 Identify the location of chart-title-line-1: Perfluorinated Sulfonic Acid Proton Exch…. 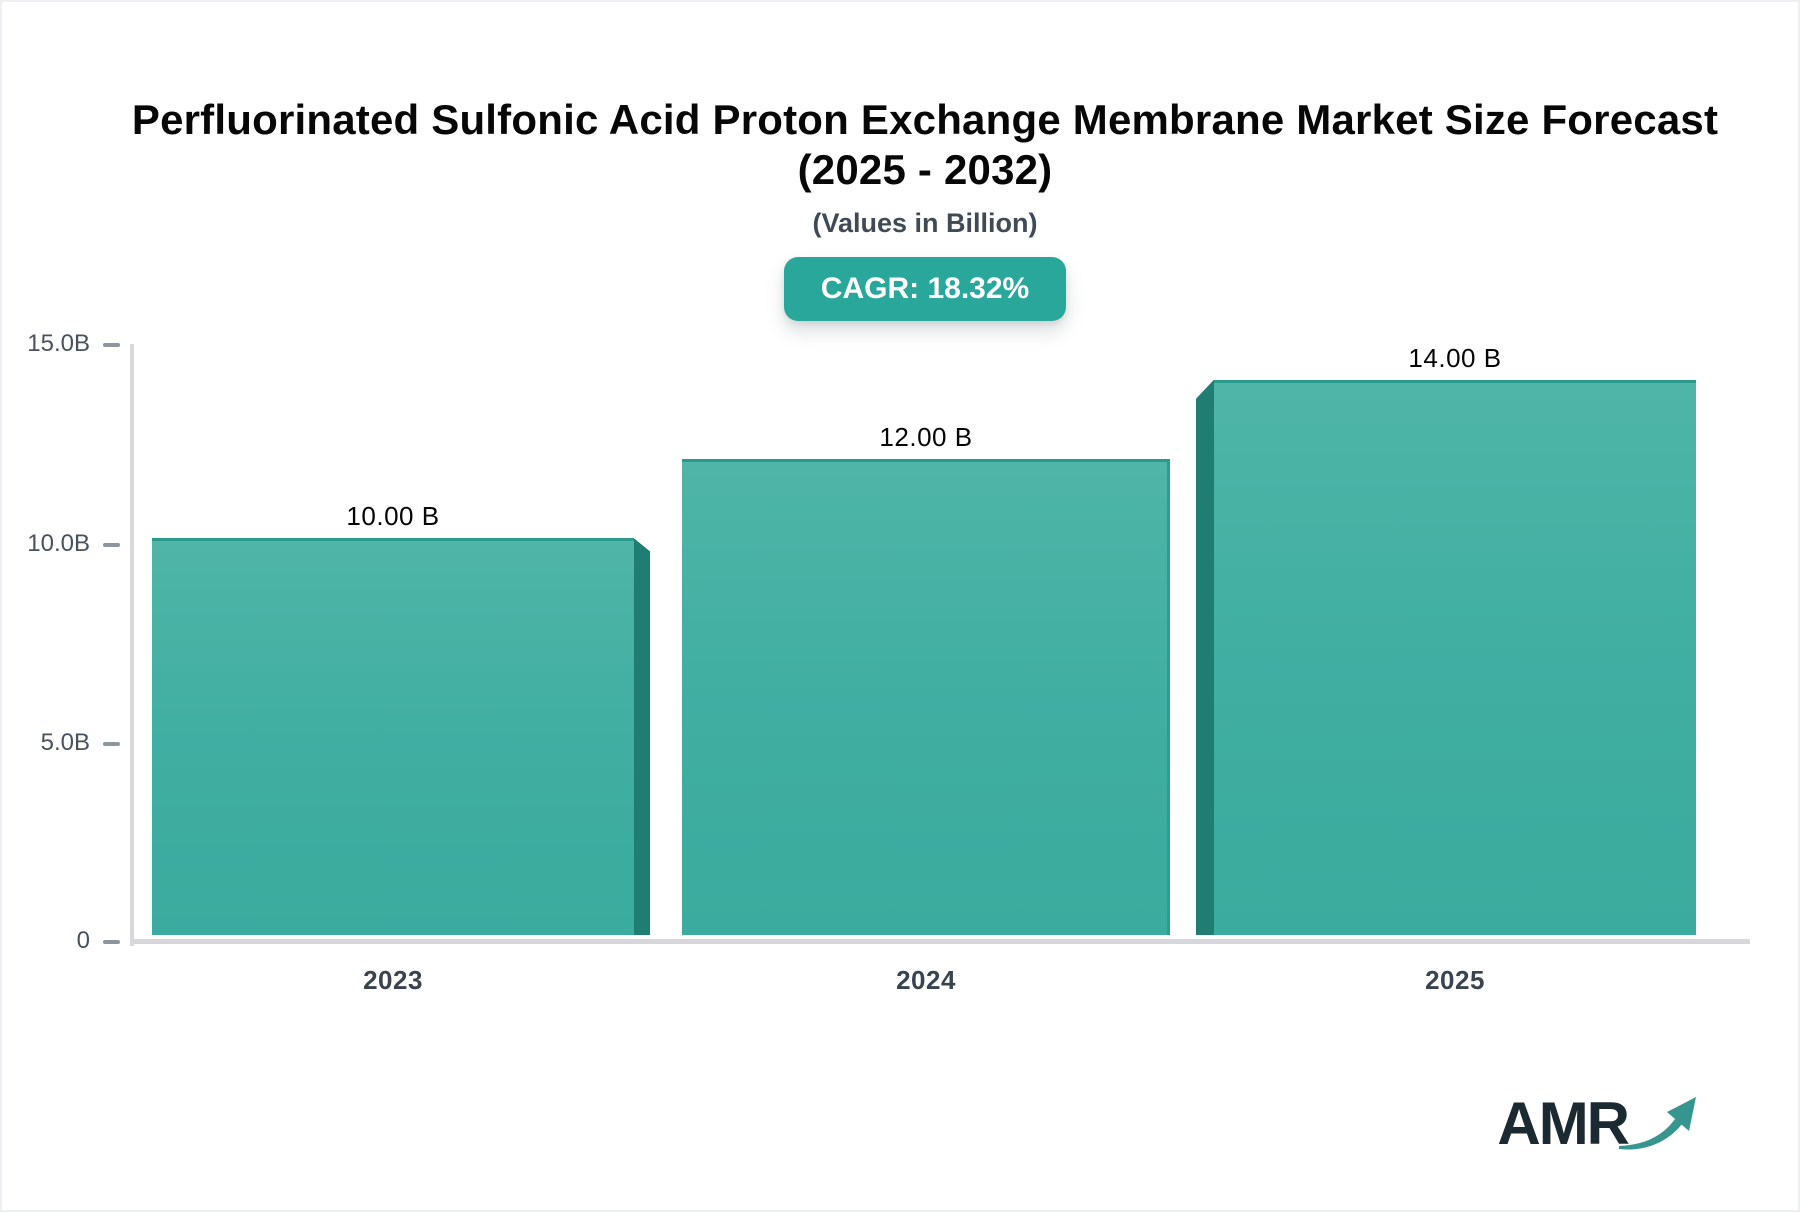
(925, 119).